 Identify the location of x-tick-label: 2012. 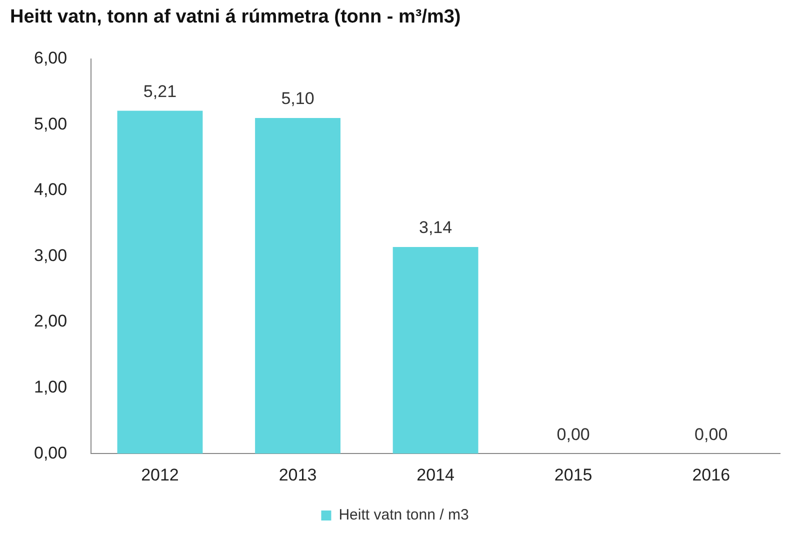
(160, 474).